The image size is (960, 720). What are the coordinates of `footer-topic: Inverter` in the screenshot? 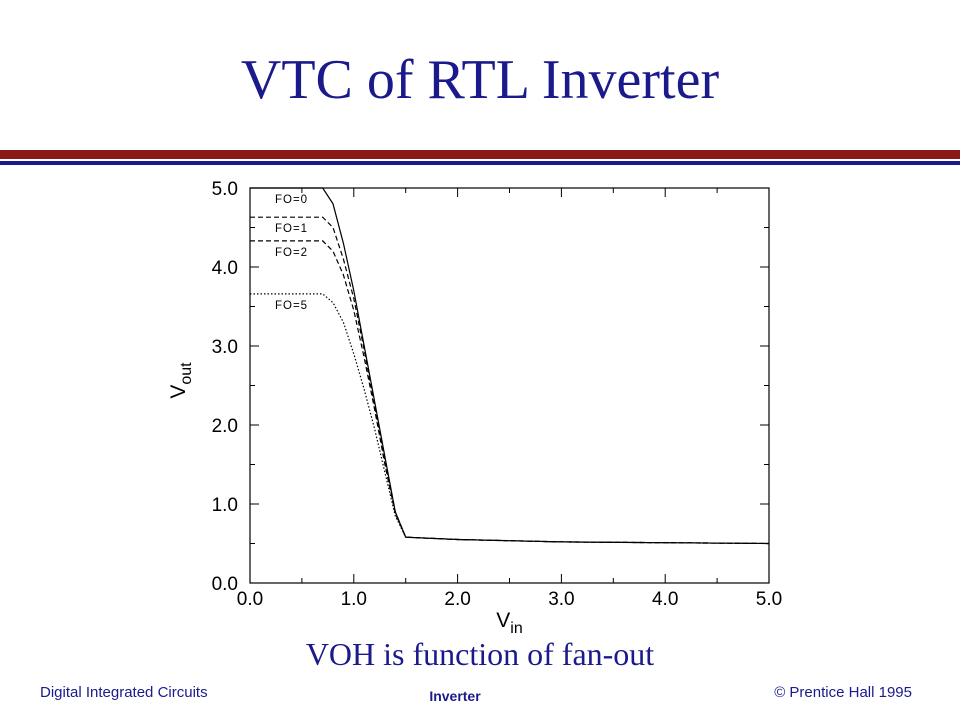 It's located at (455, 696).